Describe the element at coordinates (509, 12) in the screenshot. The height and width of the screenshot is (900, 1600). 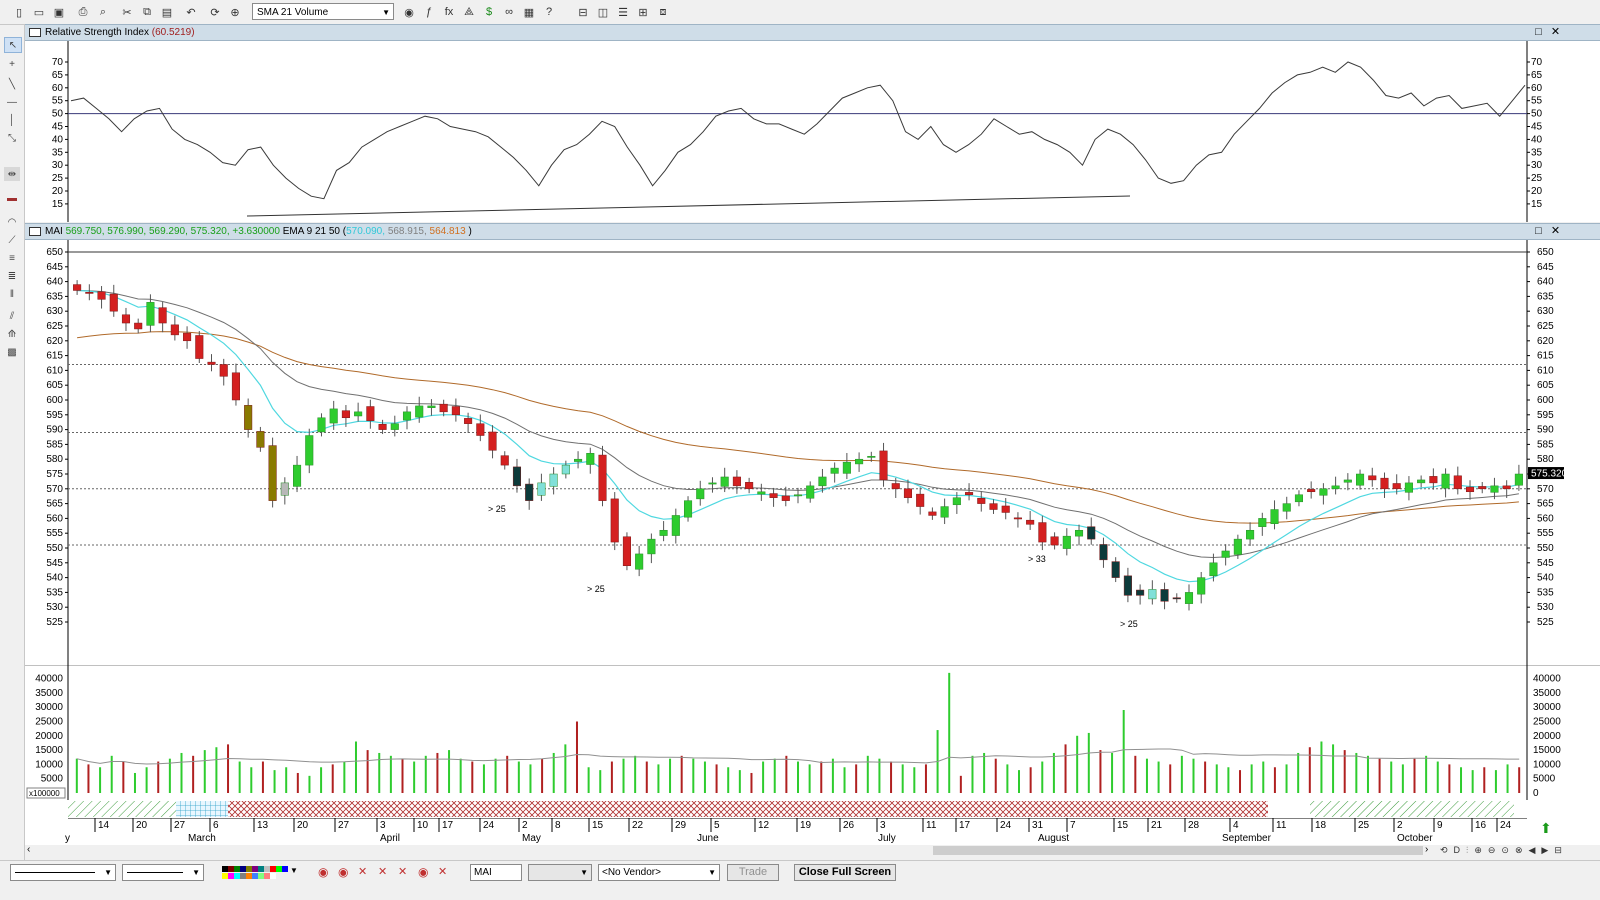
I see `binoculars-icon: ∞` at that location.